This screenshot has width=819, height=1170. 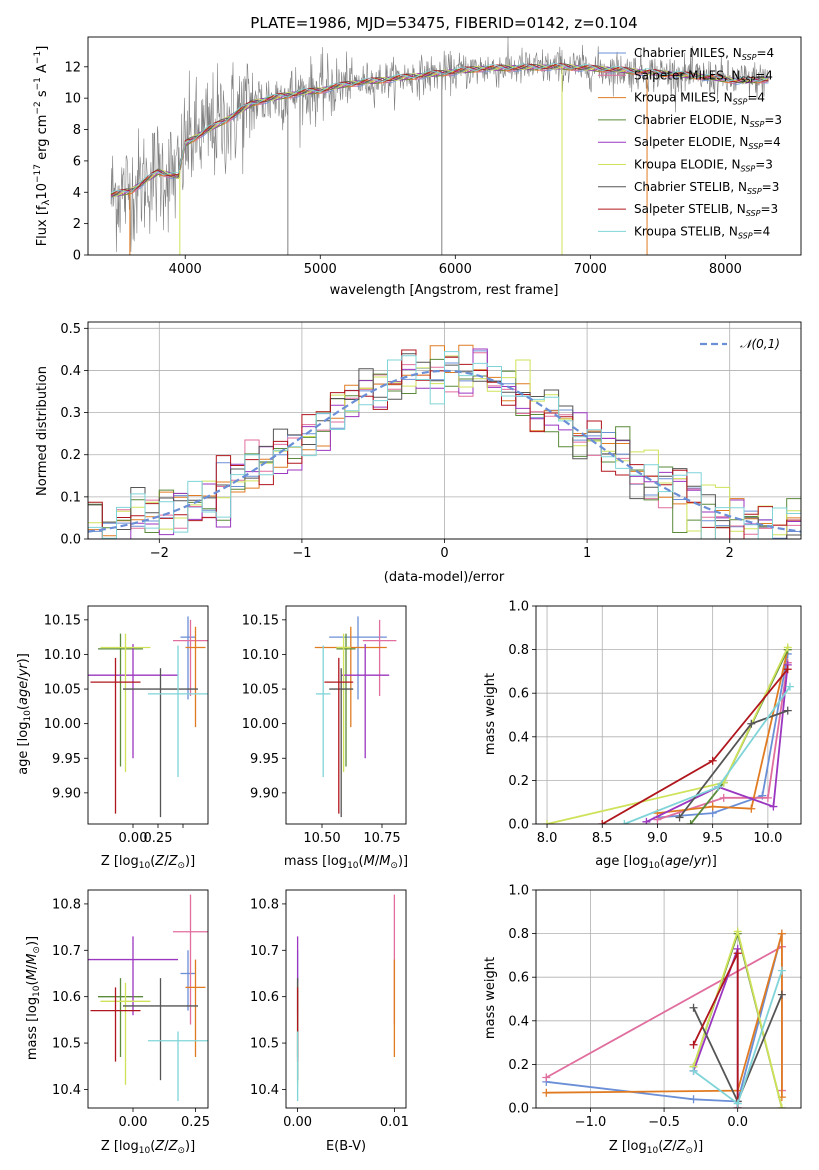 I want to click on residuals-xtick-label: −2, so click(x=159, y=553).